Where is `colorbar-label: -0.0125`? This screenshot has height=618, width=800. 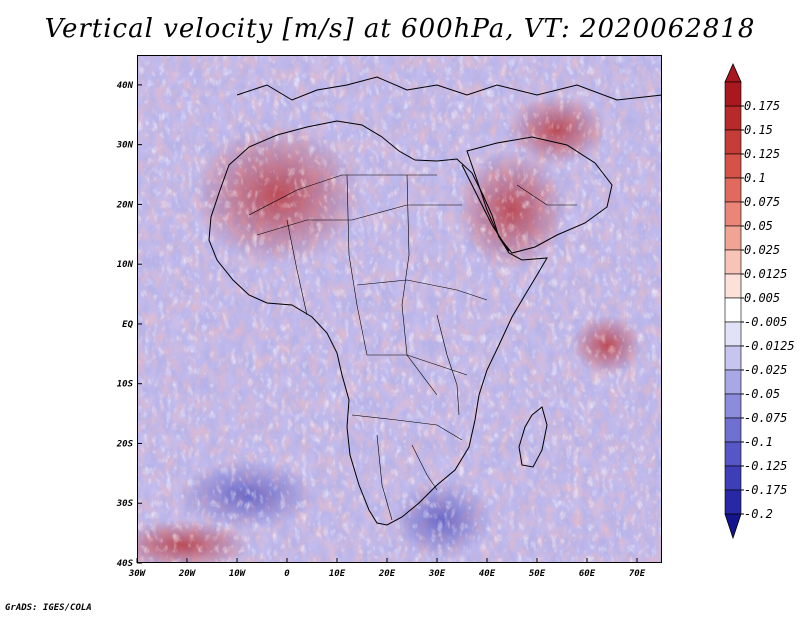 colorbar-label: -0.0125 is located at coordinates (769, 346).